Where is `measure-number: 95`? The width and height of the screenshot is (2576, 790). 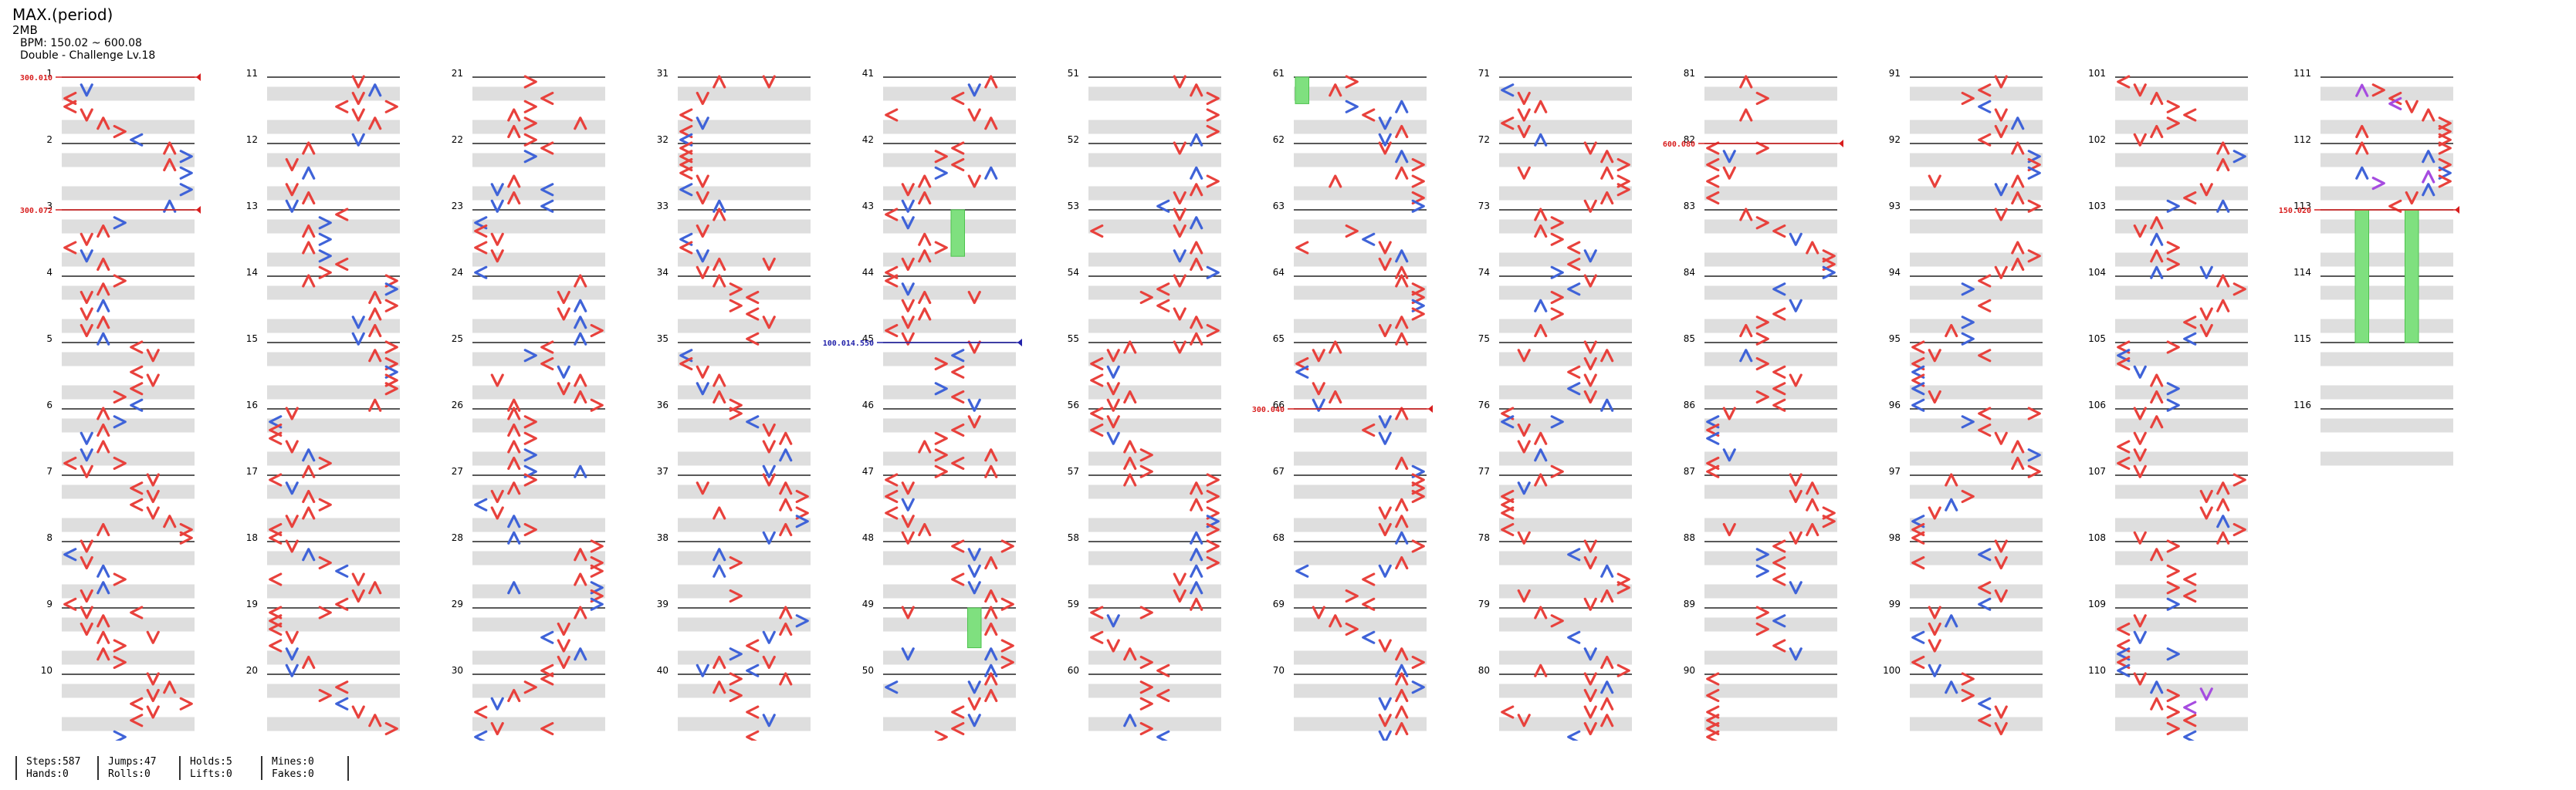 measure-number: 95 is located at coordinates (1895, 338).